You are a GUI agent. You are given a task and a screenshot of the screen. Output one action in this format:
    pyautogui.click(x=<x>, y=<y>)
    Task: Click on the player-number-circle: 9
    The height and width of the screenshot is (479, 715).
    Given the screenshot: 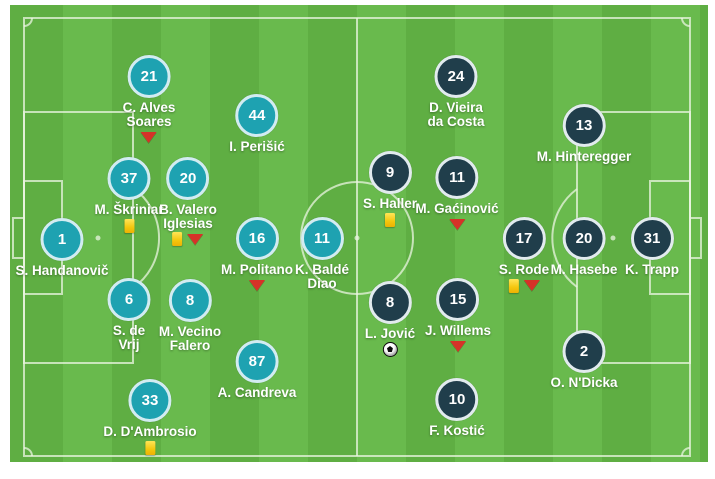 What is the action you would take?
    pyautogui.click(x=390, y=172)
    